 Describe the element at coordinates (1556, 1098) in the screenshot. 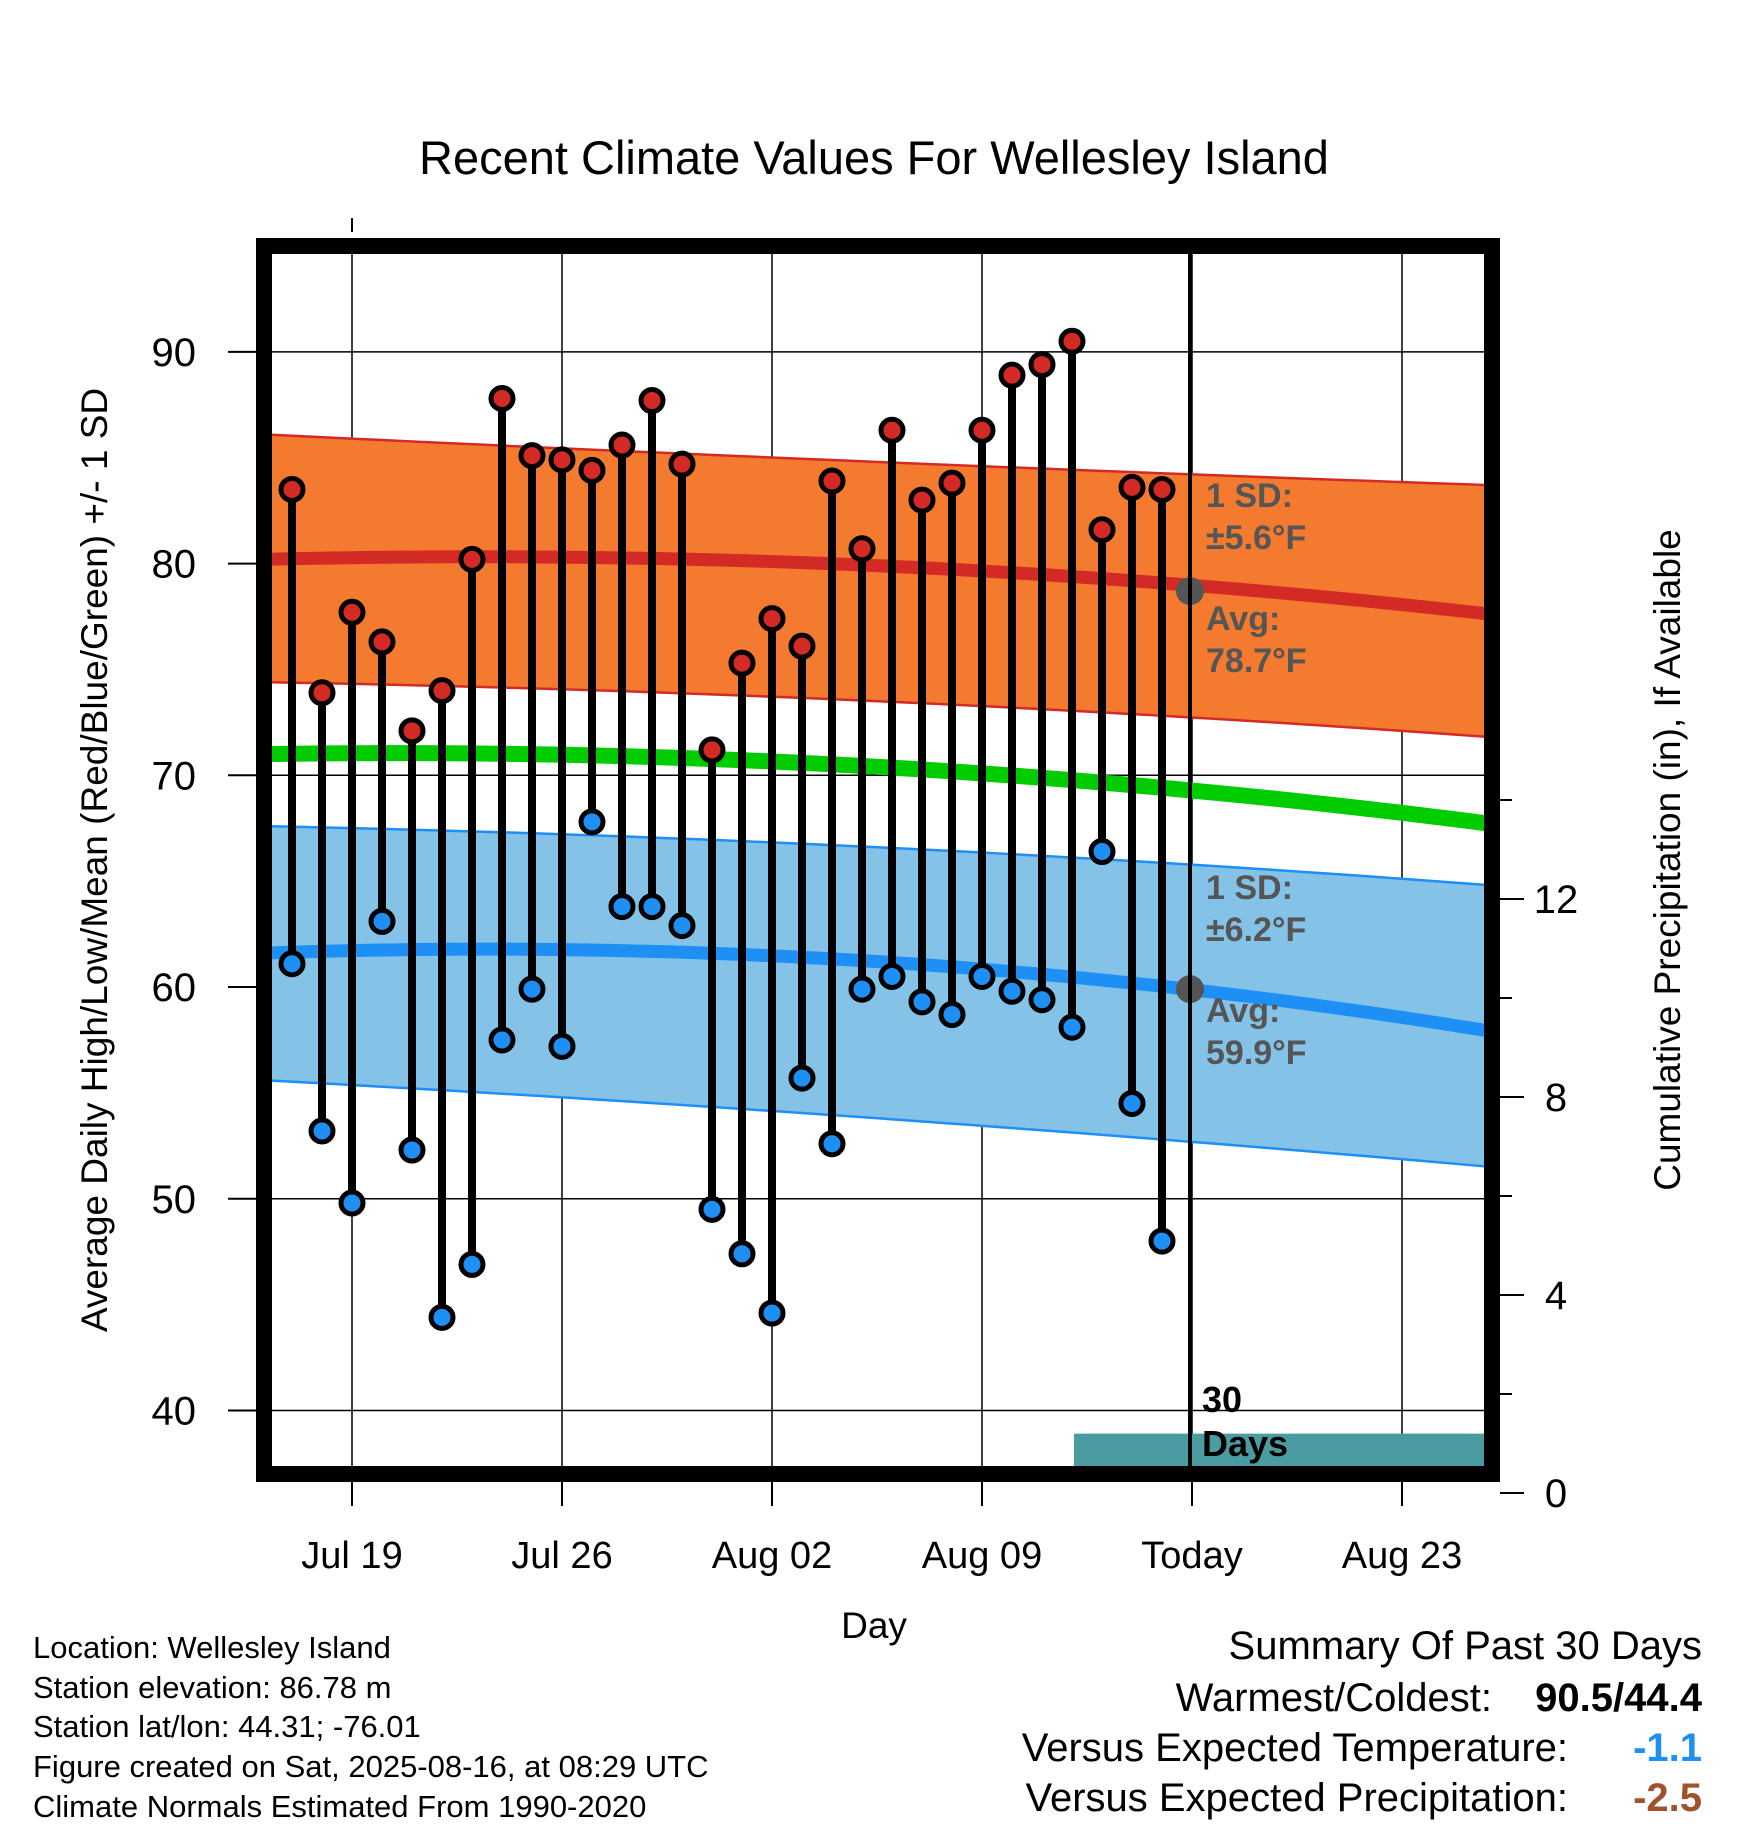

I see `y2-tick-label: 8` at that location.